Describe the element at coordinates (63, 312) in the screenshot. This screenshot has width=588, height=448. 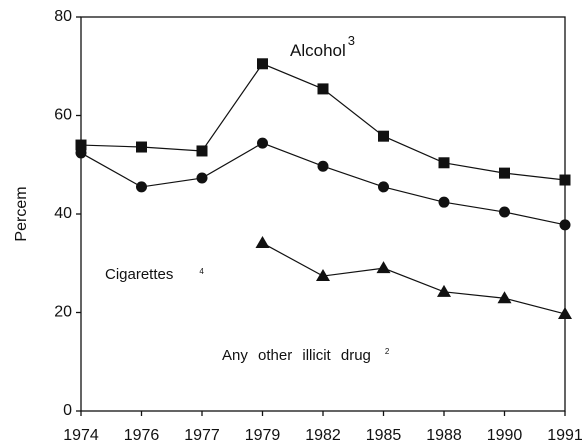
I see `y-tick-label: 20` at that location.